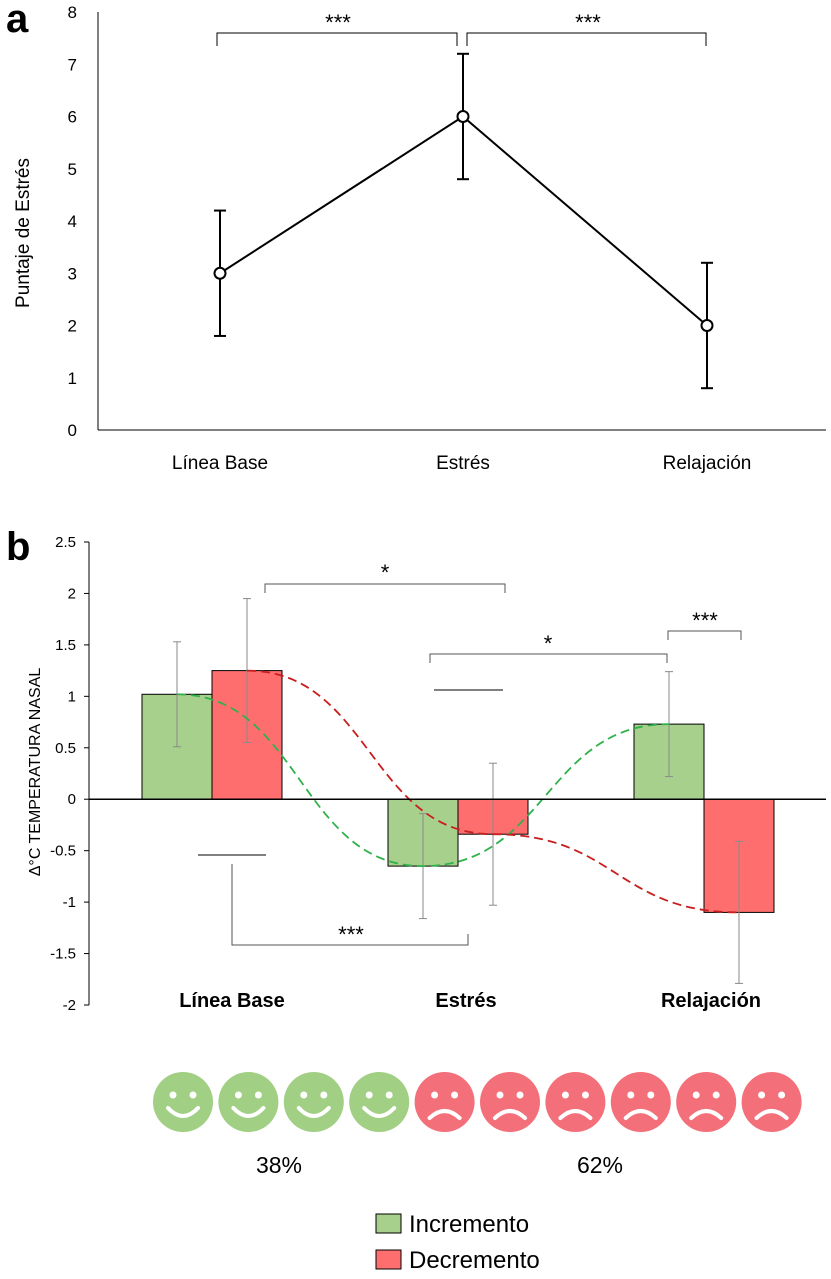 This screenshot has width=831, height=1279. What do you see at coordinates (72, 12) in the screenshot?
I see `panel-a-y-tick-label: 8` at bounding box center [72, 12].